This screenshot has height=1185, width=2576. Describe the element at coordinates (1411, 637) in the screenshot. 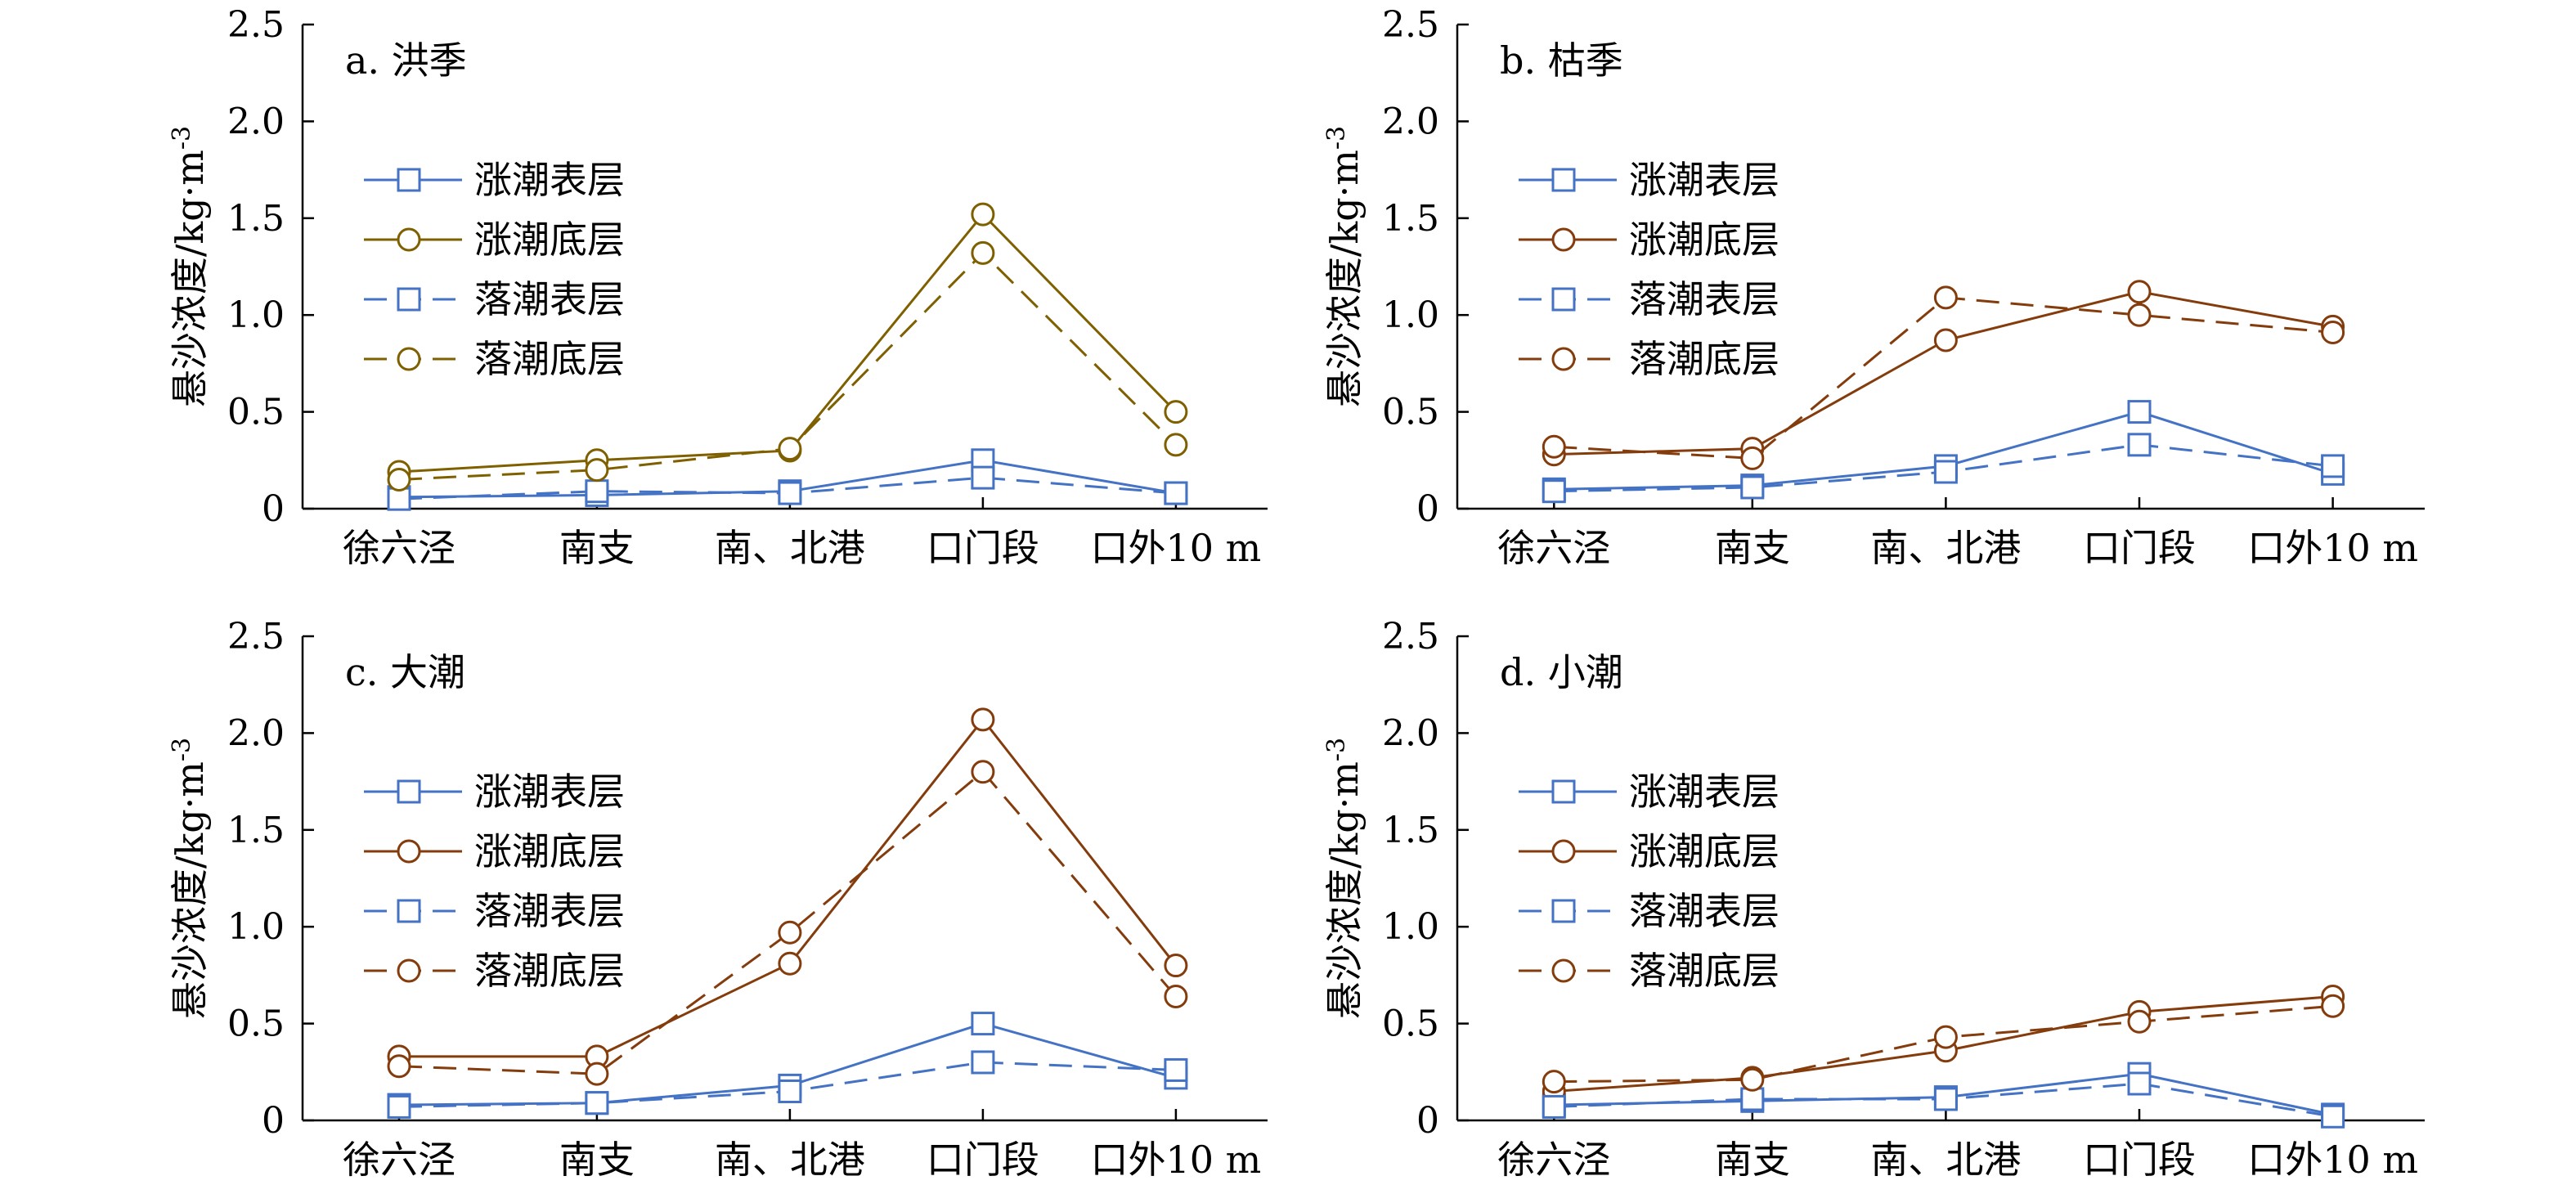

I see `y-tick-label: 2.5` at that location.